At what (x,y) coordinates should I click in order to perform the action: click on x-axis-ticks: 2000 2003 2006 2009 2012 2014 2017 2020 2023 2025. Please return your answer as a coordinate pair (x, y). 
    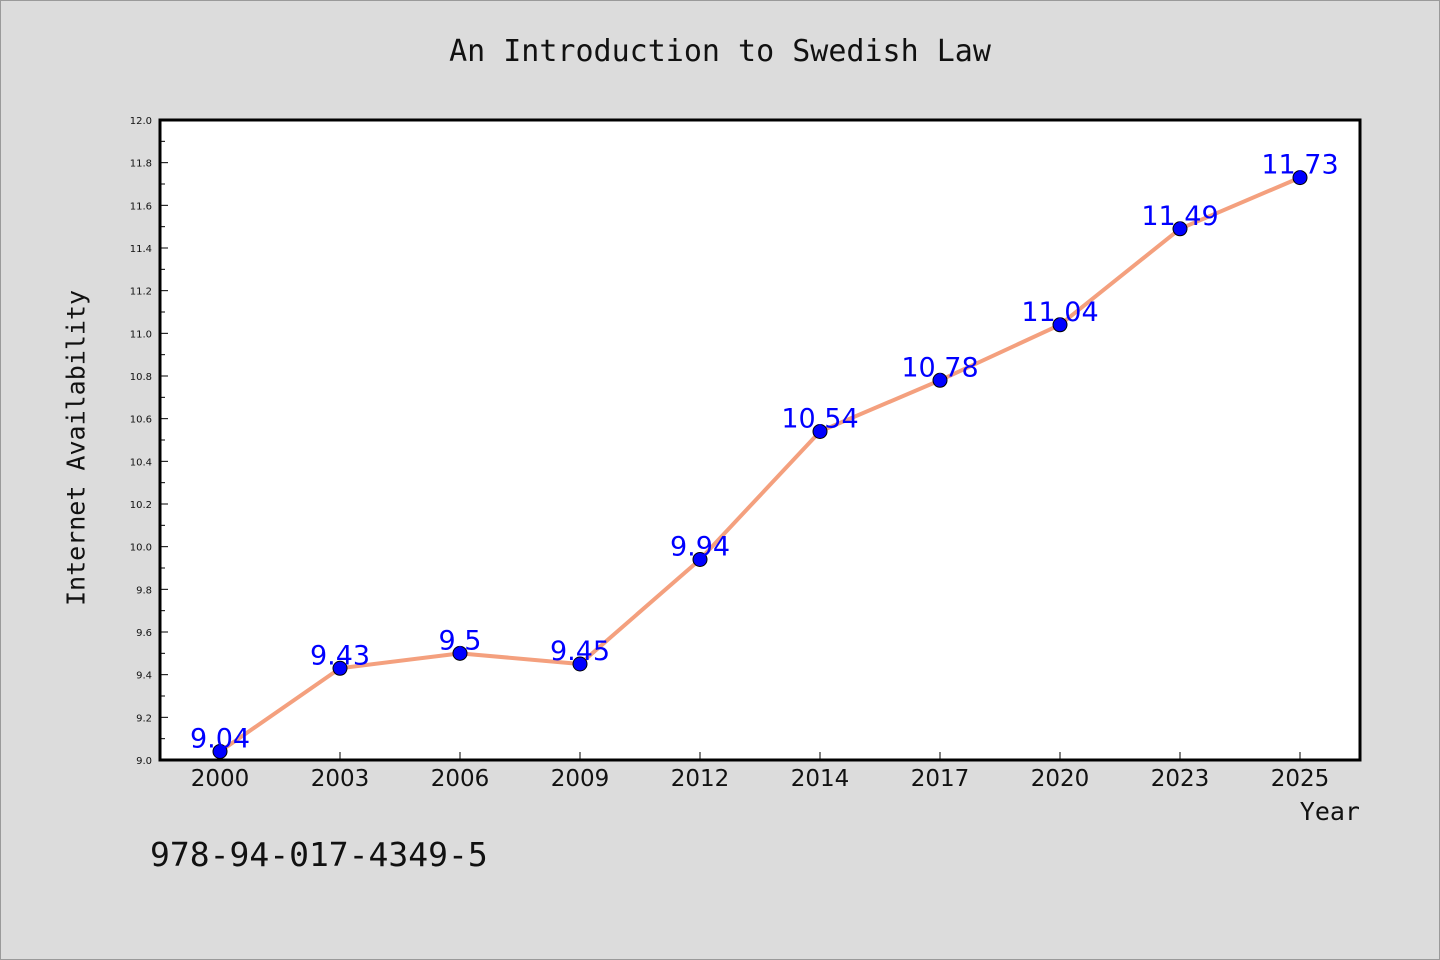
    Looking at the image, I should click on (760, 772).